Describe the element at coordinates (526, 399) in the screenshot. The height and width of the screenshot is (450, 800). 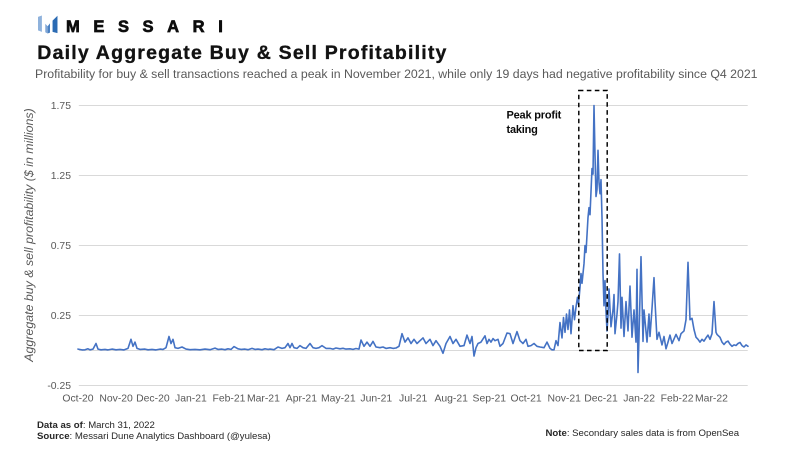
I see `svg-text: Oct-21` at that location.